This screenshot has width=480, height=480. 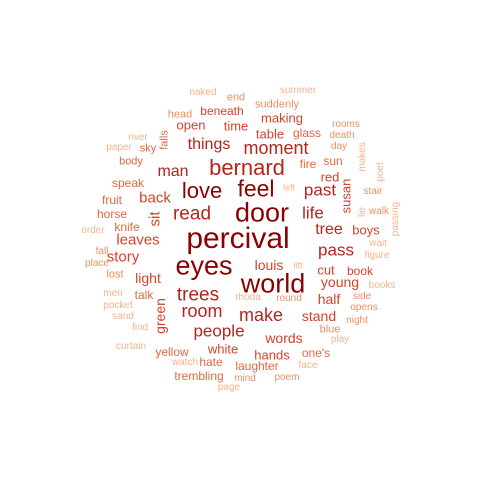 I want to click on word-opens: opens, so click(x=364, y=307).